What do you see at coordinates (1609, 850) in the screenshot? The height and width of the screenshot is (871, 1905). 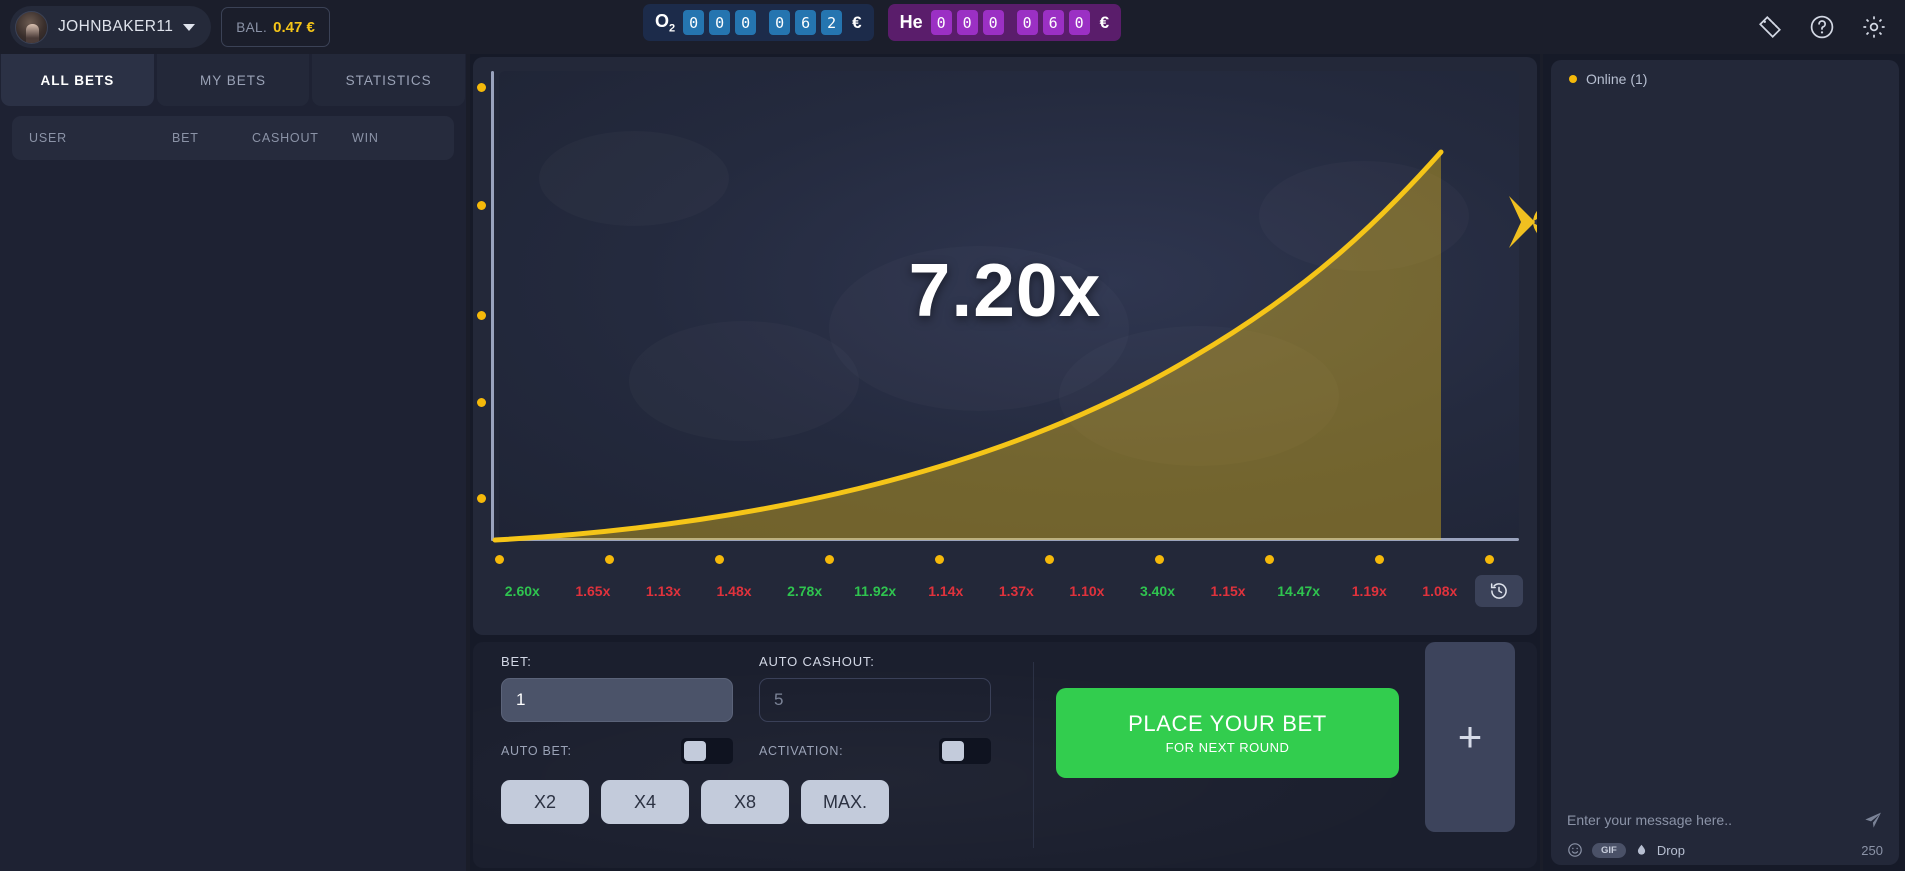 I see `gif-button: GIF` at bounding box center [1609, 850].